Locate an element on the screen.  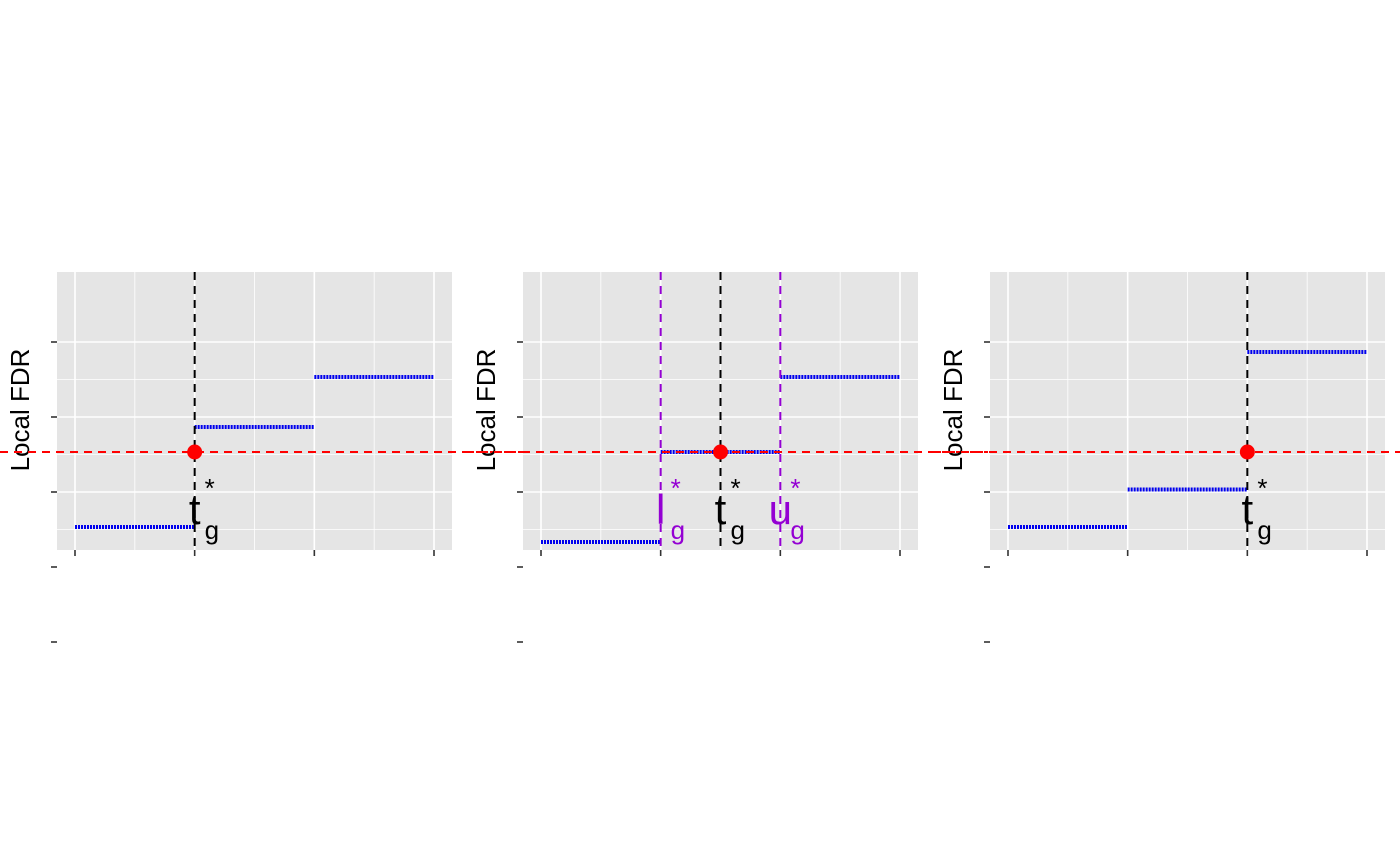
annotation-symbol: l is located at coordinates (660, 509).